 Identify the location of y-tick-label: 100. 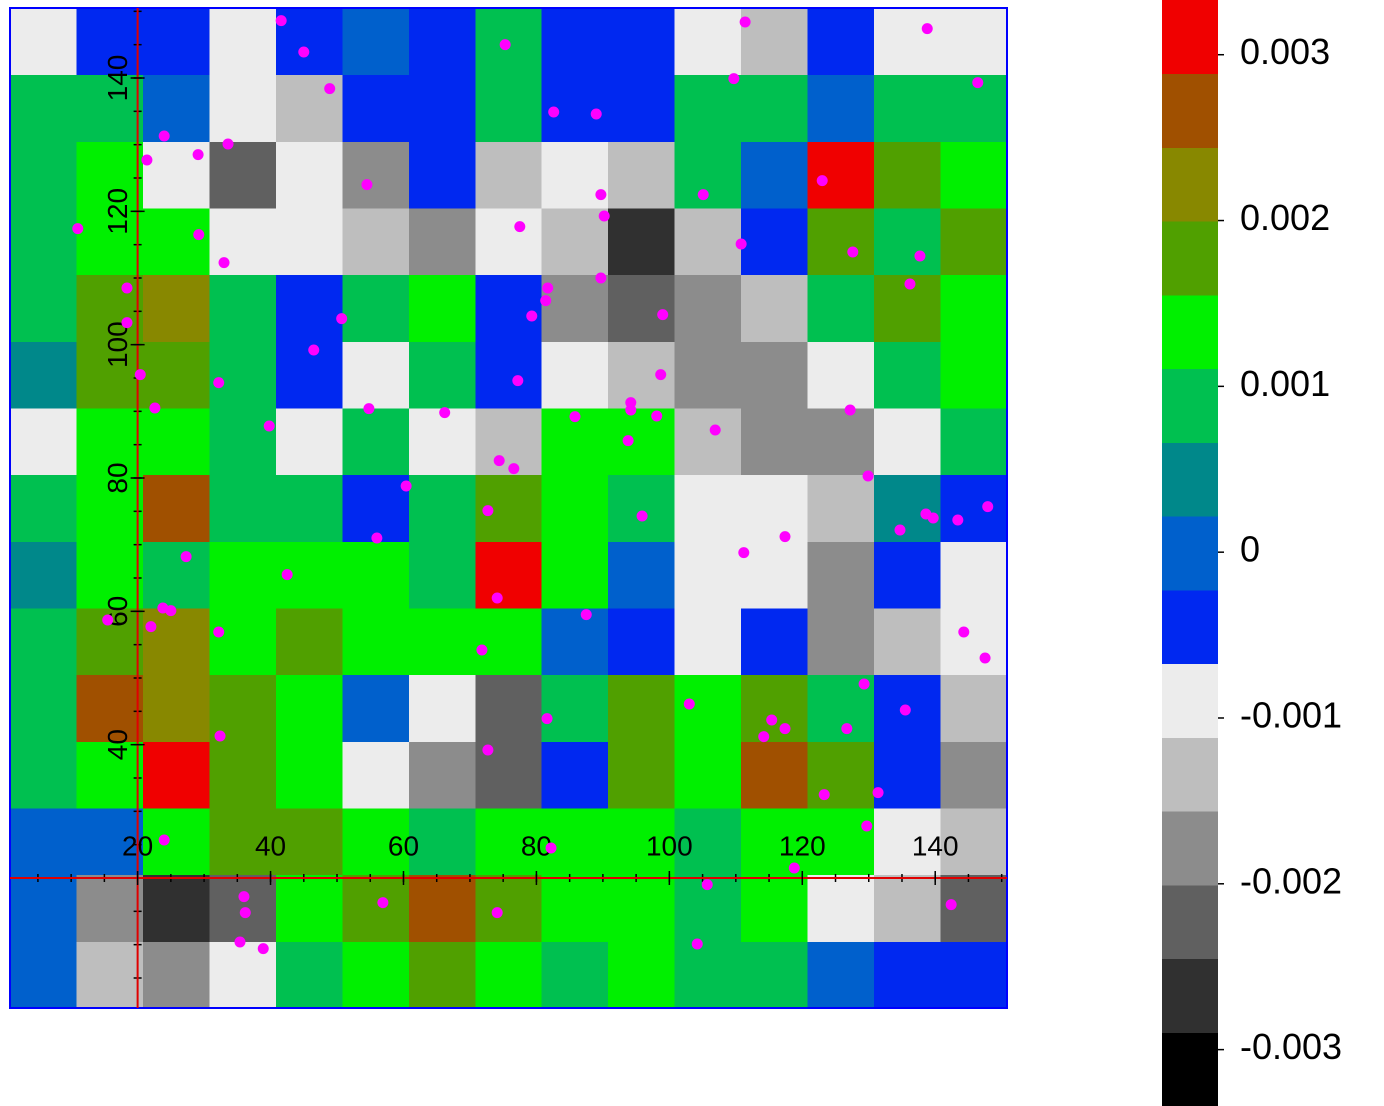
(117, 344).